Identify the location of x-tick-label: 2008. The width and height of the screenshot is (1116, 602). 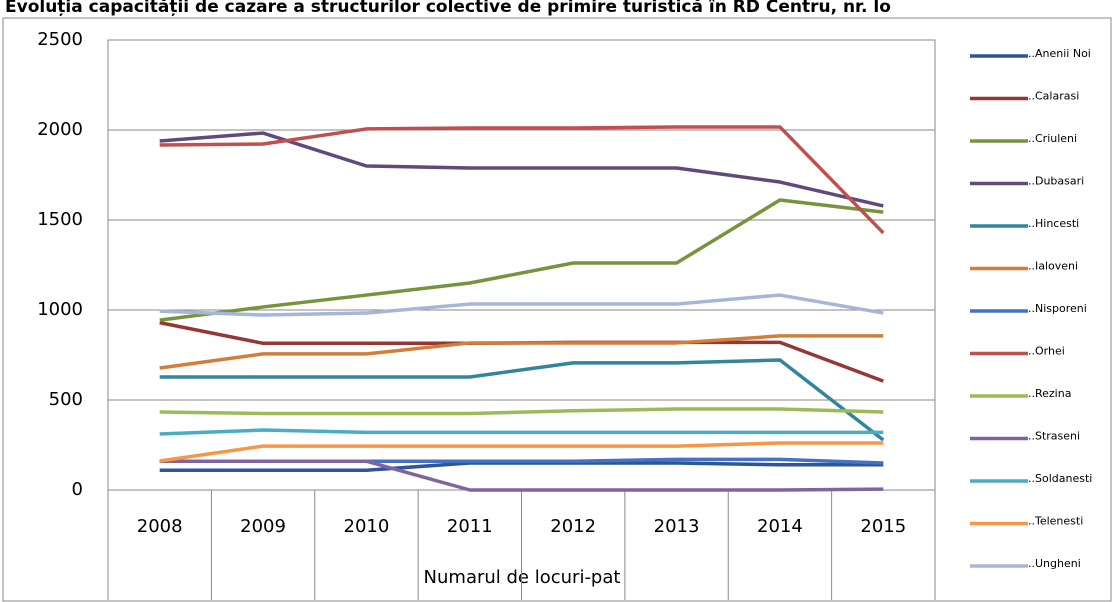
(160, 526).